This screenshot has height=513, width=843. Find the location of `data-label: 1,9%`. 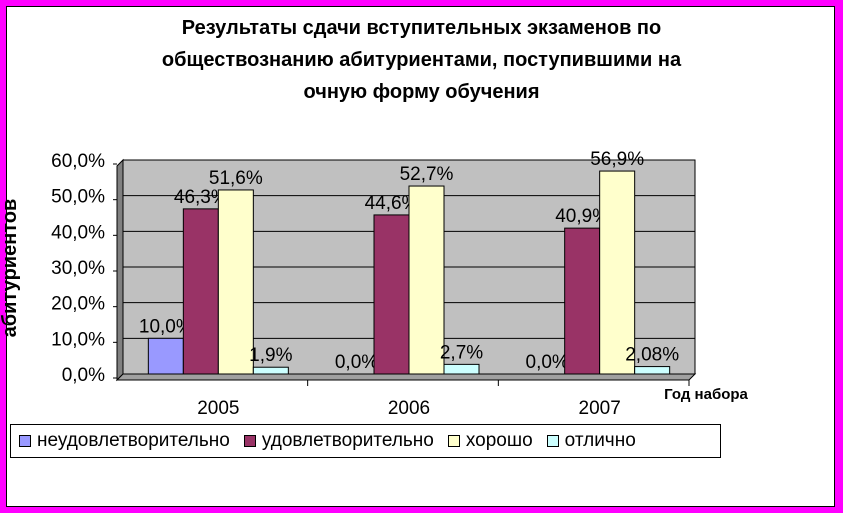

data-label: 1,9% is located at coordinates (270, 355).